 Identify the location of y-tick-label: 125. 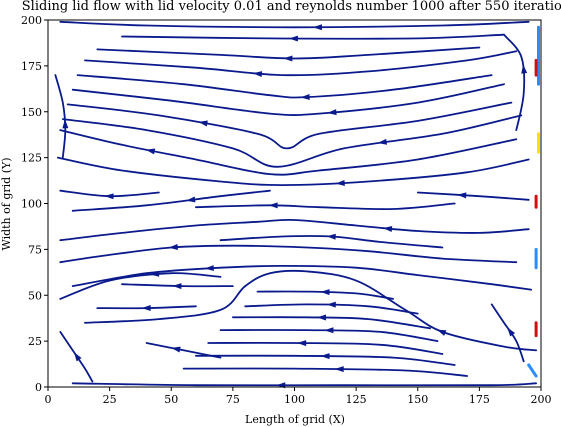
(31, 158).